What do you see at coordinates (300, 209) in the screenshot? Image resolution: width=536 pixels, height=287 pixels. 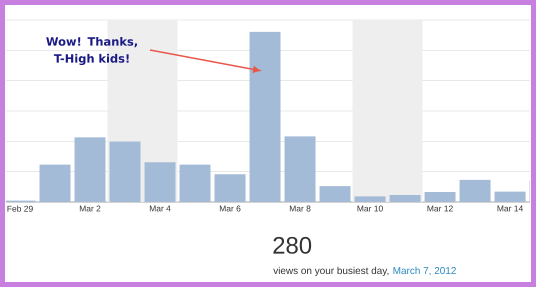 I see `x-tick-label: Mar 8` at bounding box center [300, 209].